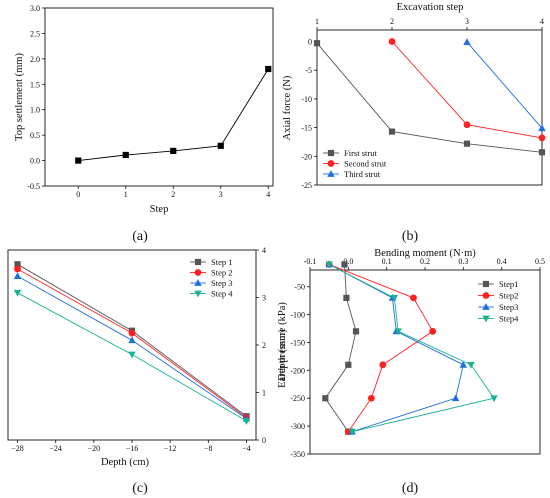  What do you see at coordinates (362, 174) in the screenshot?
I see `legend-label: Third strut` at bounding box center [362, 174].